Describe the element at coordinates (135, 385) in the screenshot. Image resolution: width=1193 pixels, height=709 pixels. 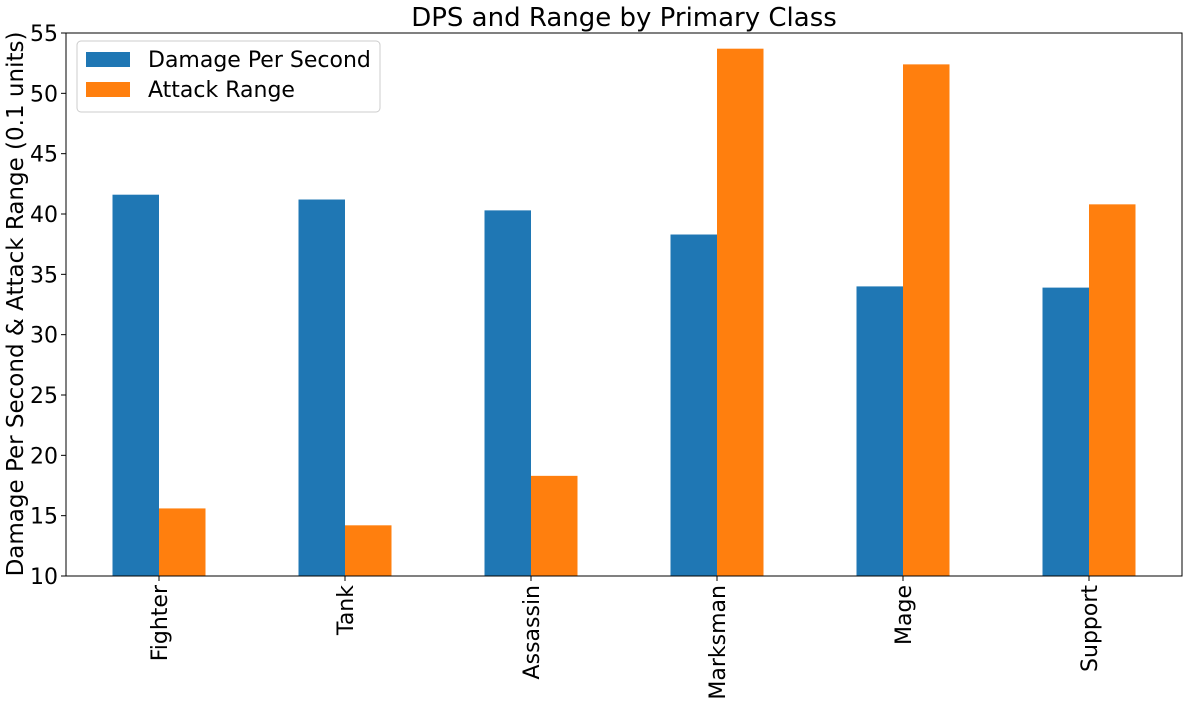
I see `bar-damage-per-second-fighter` at that location.